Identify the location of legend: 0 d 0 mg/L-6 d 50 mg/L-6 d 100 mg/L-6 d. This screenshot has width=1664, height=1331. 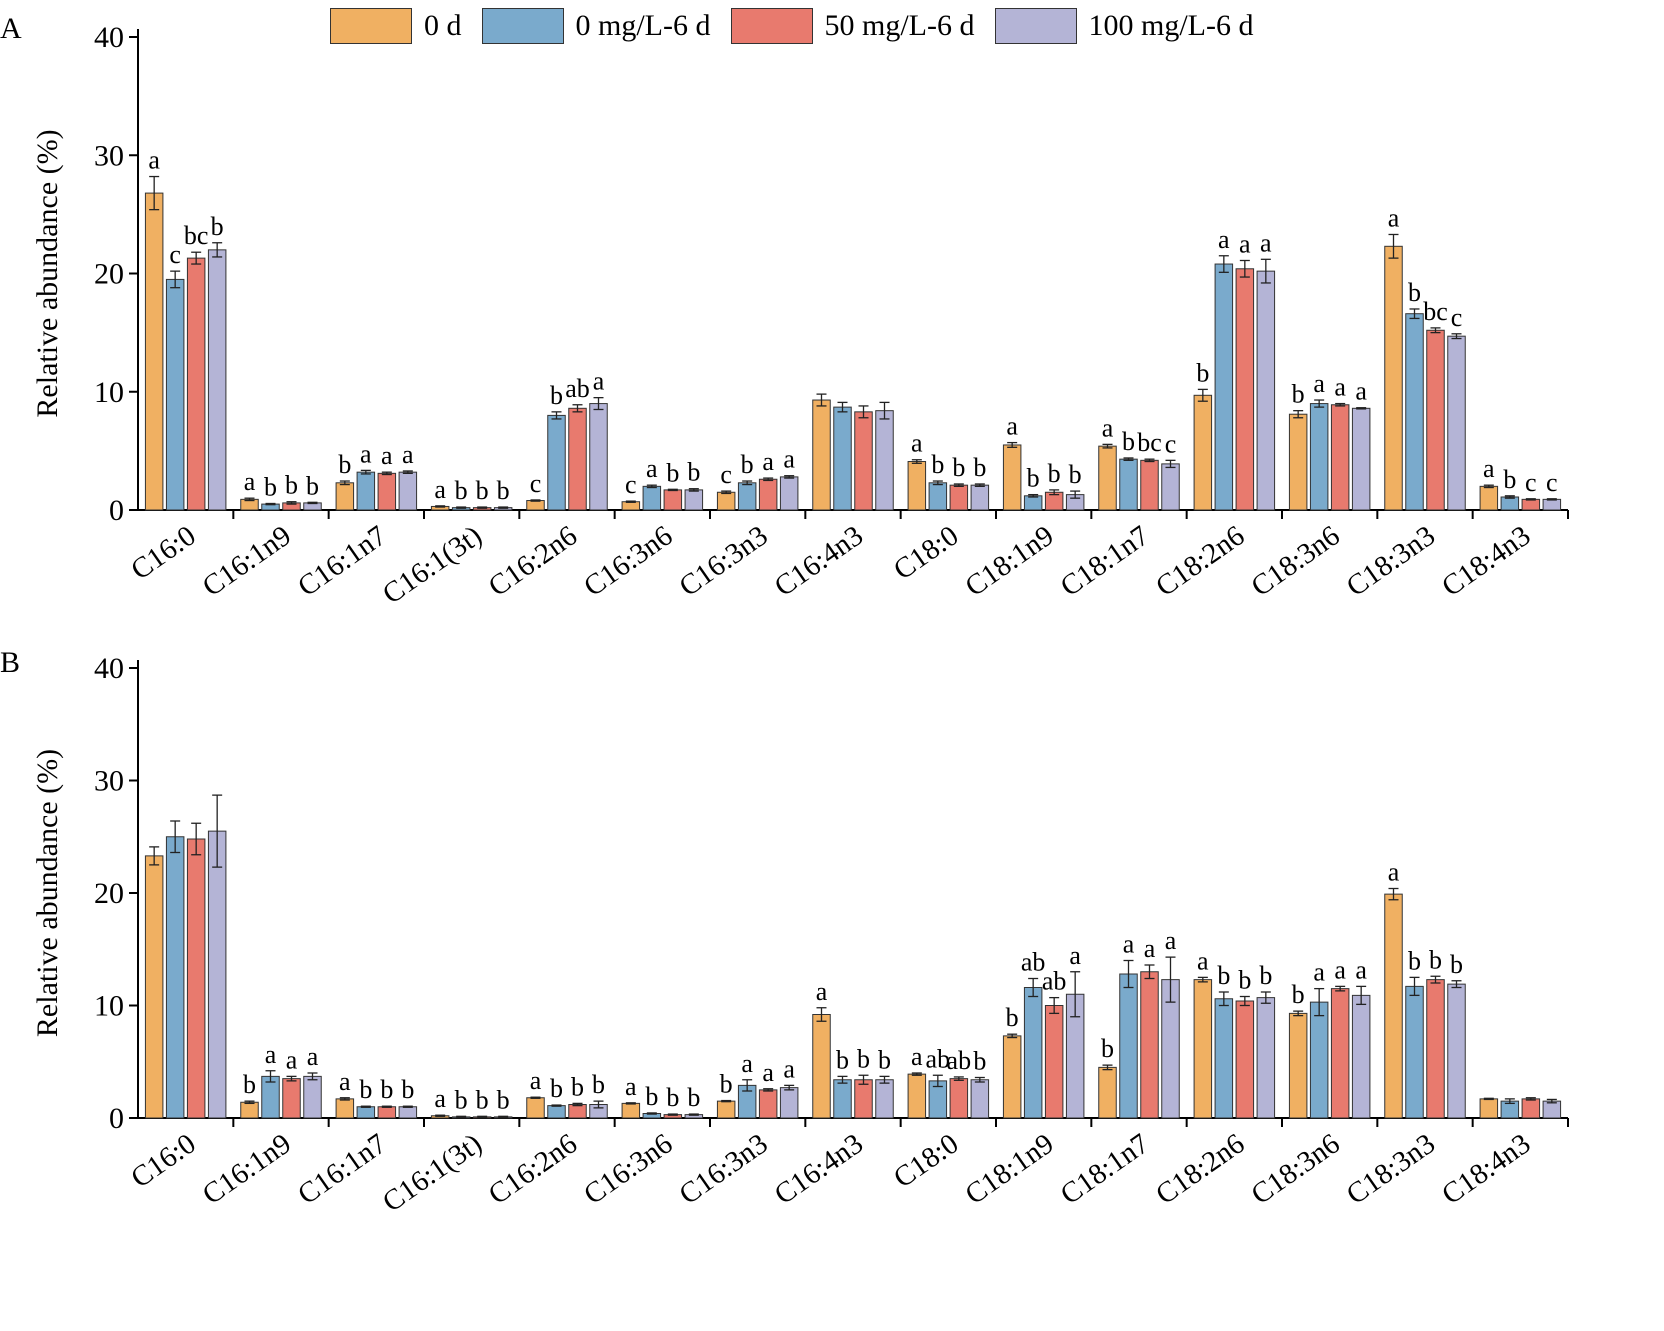
(802, 26).